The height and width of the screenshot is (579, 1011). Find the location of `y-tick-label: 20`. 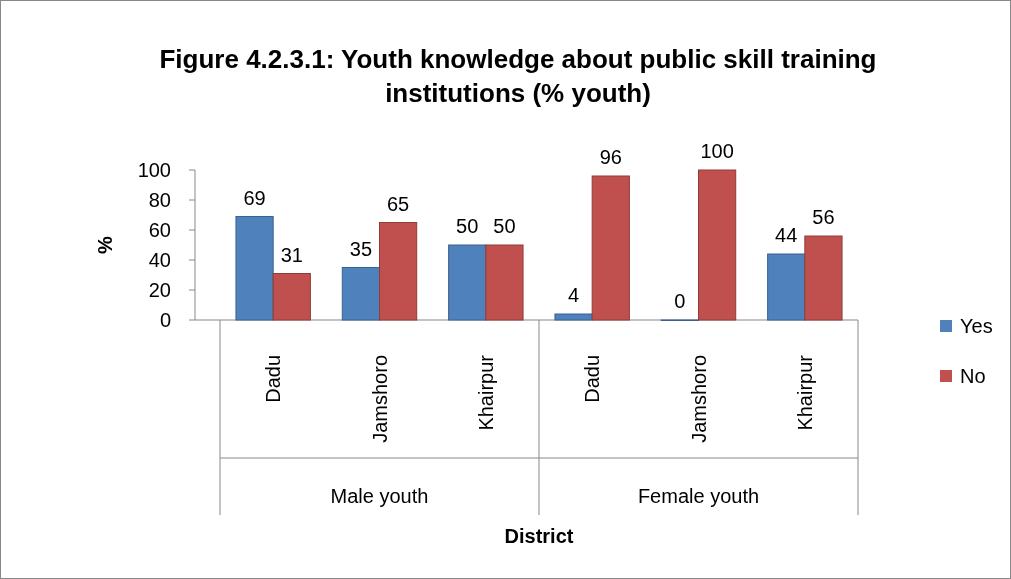

y-tick-label: 20 is located at coordinates (159, 290).